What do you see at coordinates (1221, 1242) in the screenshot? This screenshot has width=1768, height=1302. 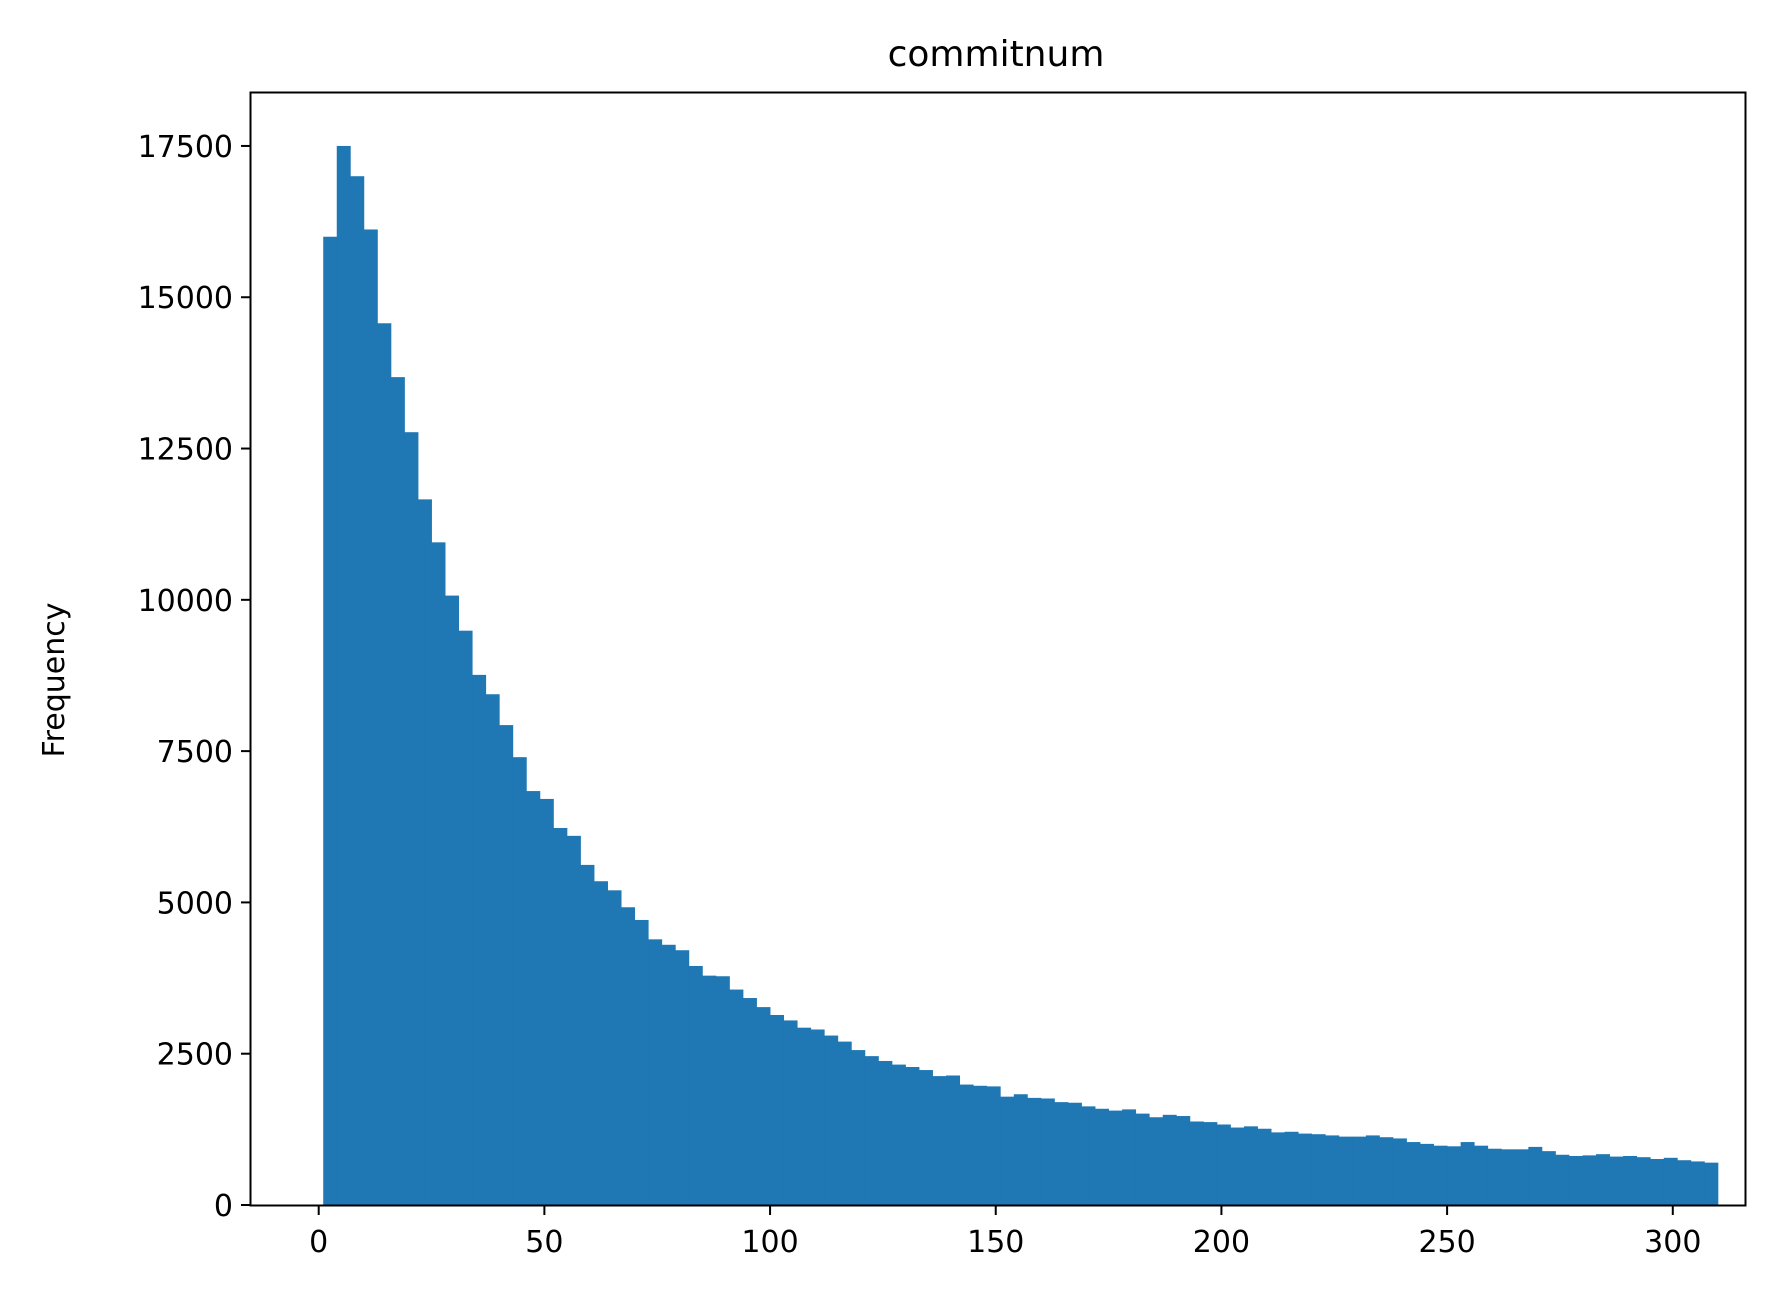 I see `x-tick-label: 200` at bounding box center [1221, 1242].